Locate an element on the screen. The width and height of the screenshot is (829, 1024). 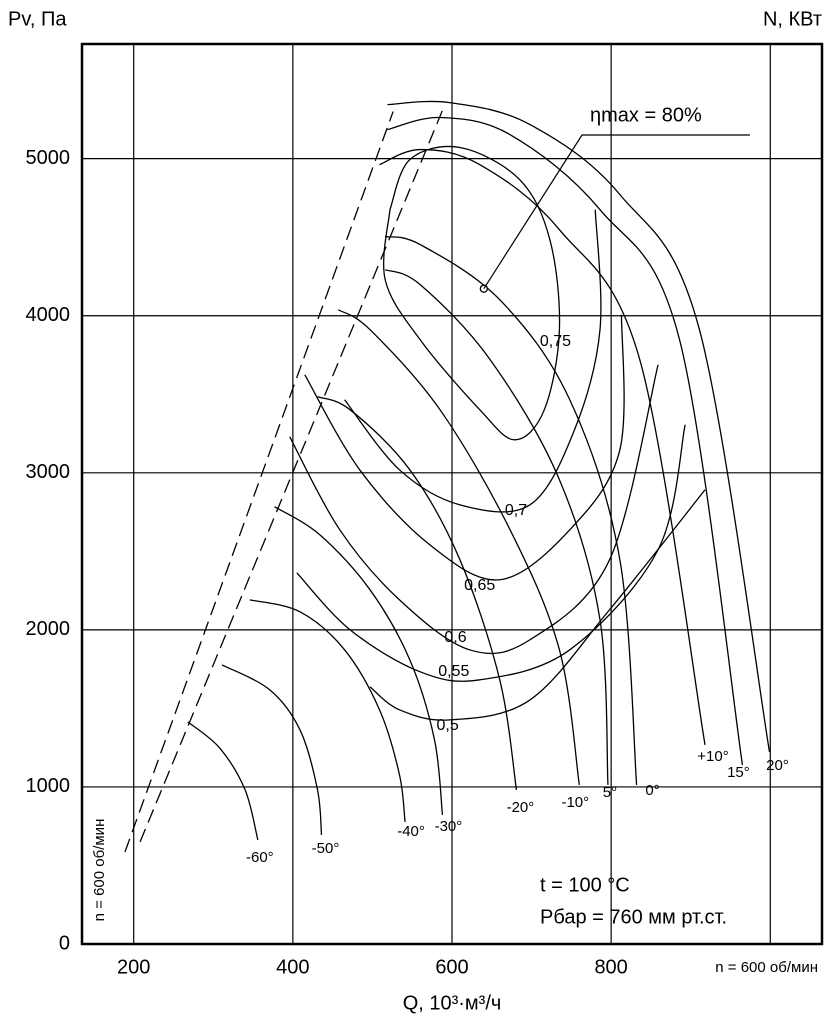
x-tick-label: 800 is located at coordinates (610, 967).